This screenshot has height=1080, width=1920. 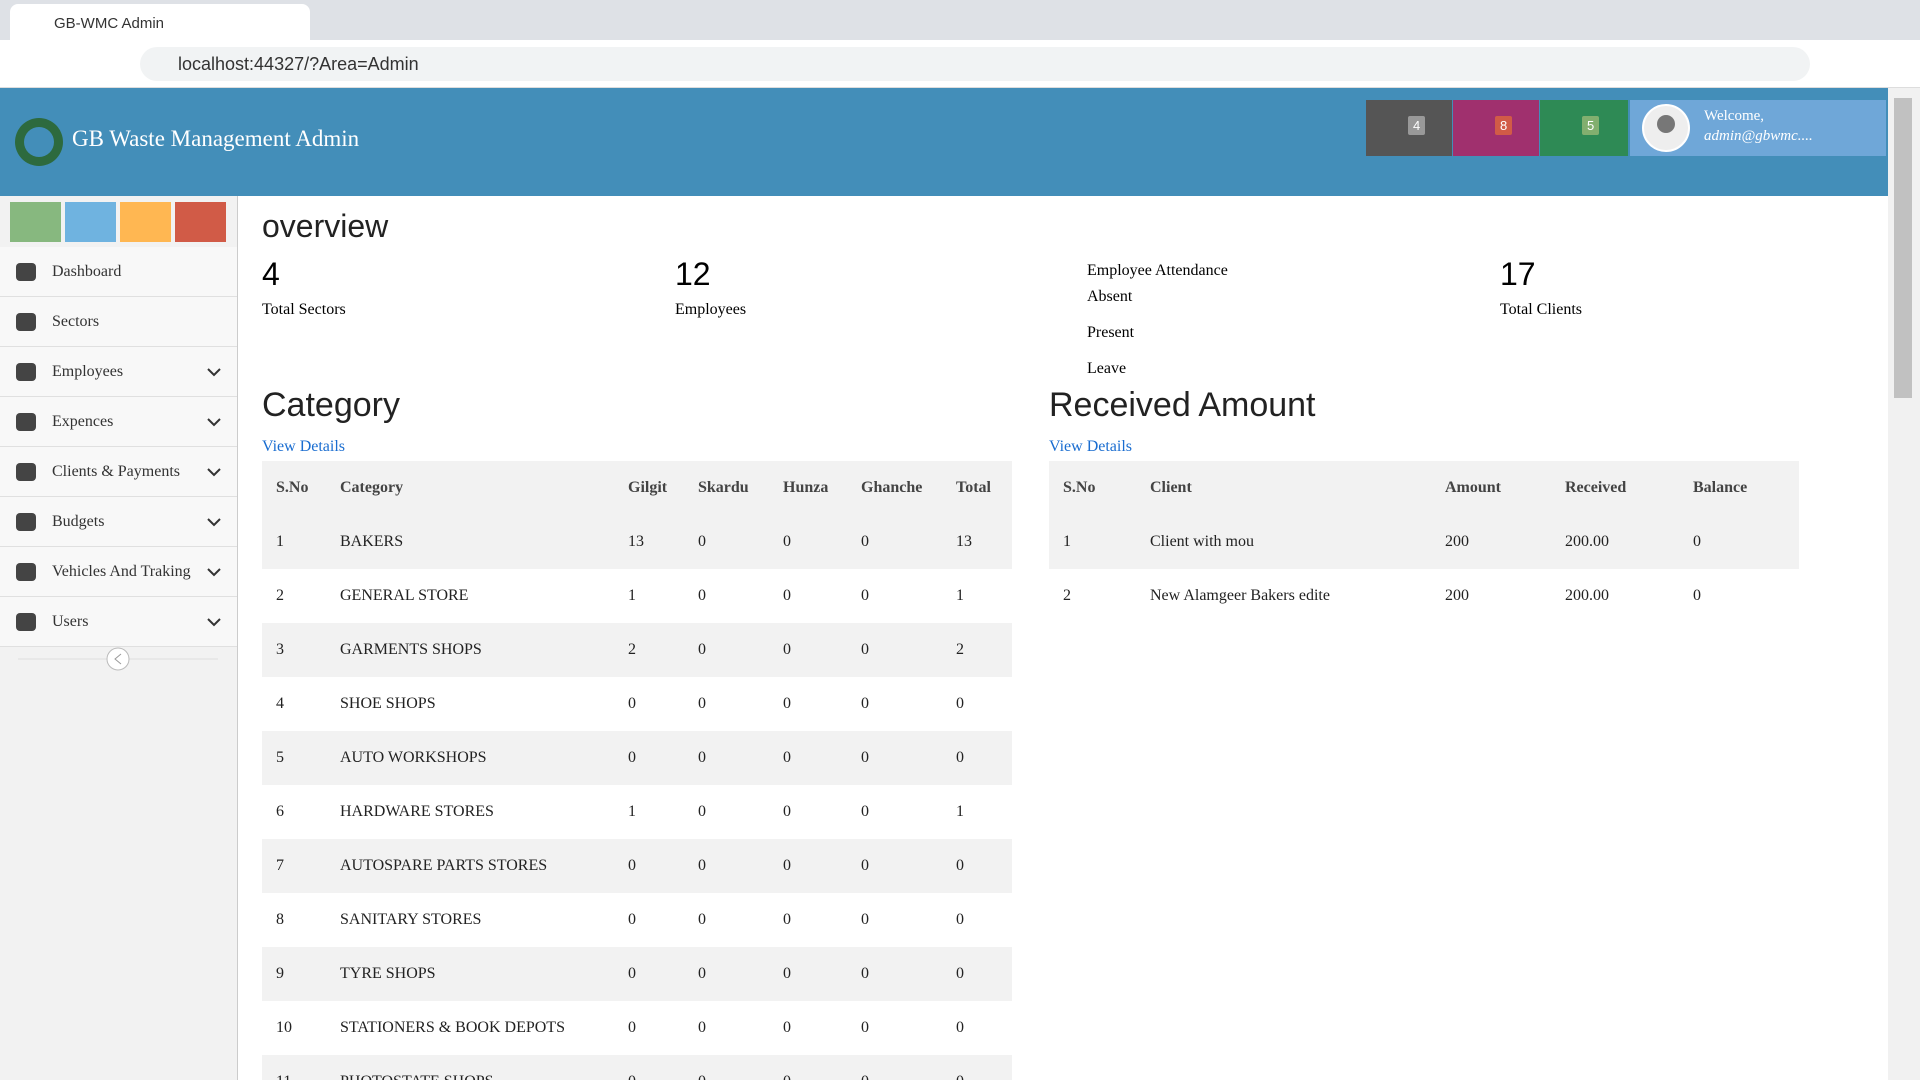 What do you see at coordinates (470, 1028) in the screenshot?
I see `table-cell: STATIONERS & BOOK DEPOTS` at bounding box center [470, 1028].